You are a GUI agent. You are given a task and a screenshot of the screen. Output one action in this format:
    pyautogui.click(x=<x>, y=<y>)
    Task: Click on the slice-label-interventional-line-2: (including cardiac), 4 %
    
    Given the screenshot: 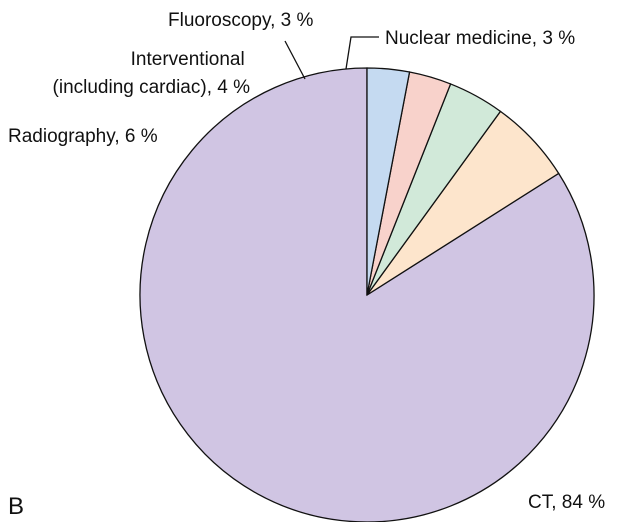 What is the action you would take?
    pyautogui.click(x=152, y=87)
    